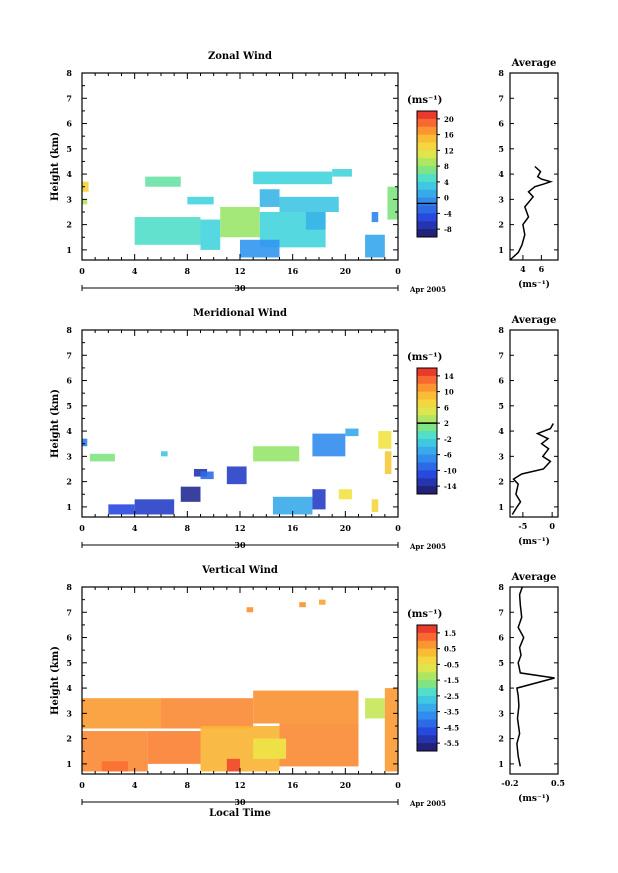 The width and height of the screenshot is (618, 873). Describe the element at coordinates (501, 174) in the screenshot. I see `average-y-tick-label: 4` at that location.